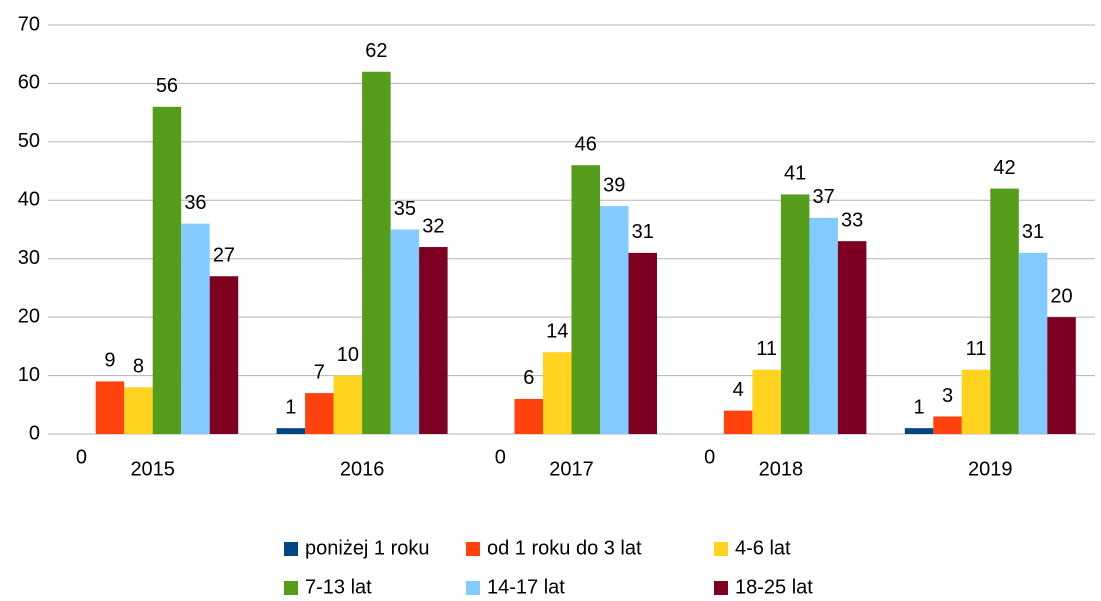 This screenshot has height=601, width=1101. What do you see at coordinates (376, 51) in the screenshot?
I see `data-label: 62` at bounding box center [376, 51].